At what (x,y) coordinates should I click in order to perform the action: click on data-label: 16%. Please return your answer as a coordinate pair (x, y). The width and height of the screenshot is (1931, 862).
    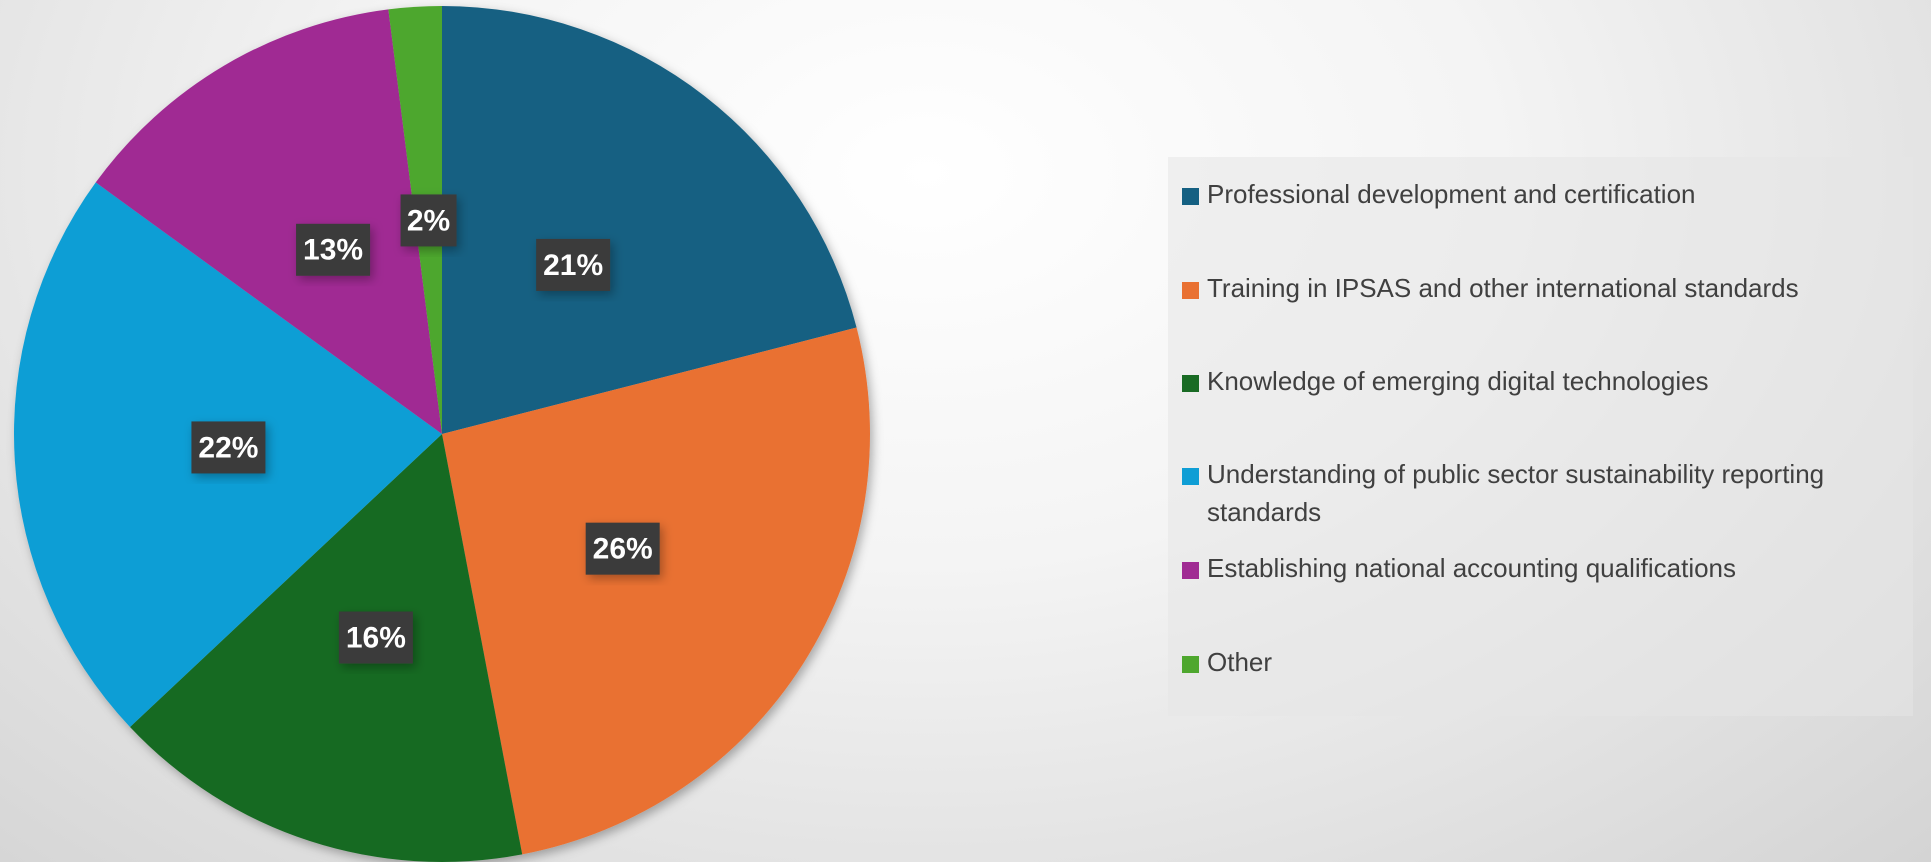
    Looking at the image, I should click on (376, 637).